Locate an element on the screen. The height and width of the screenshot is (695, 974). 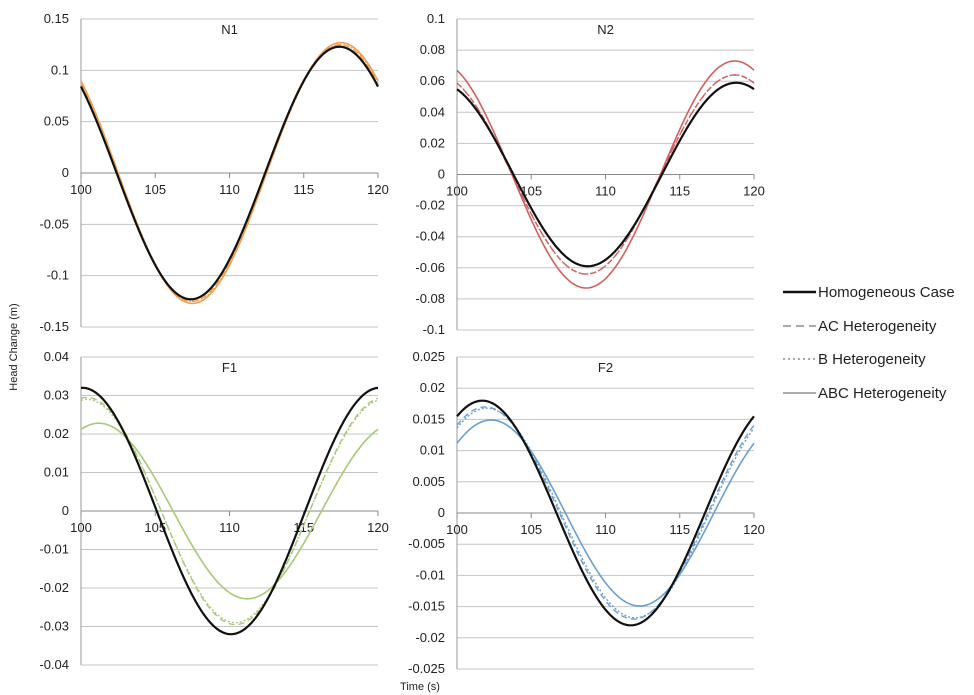
panel-title: F1 is located at coordinates (229, 367).